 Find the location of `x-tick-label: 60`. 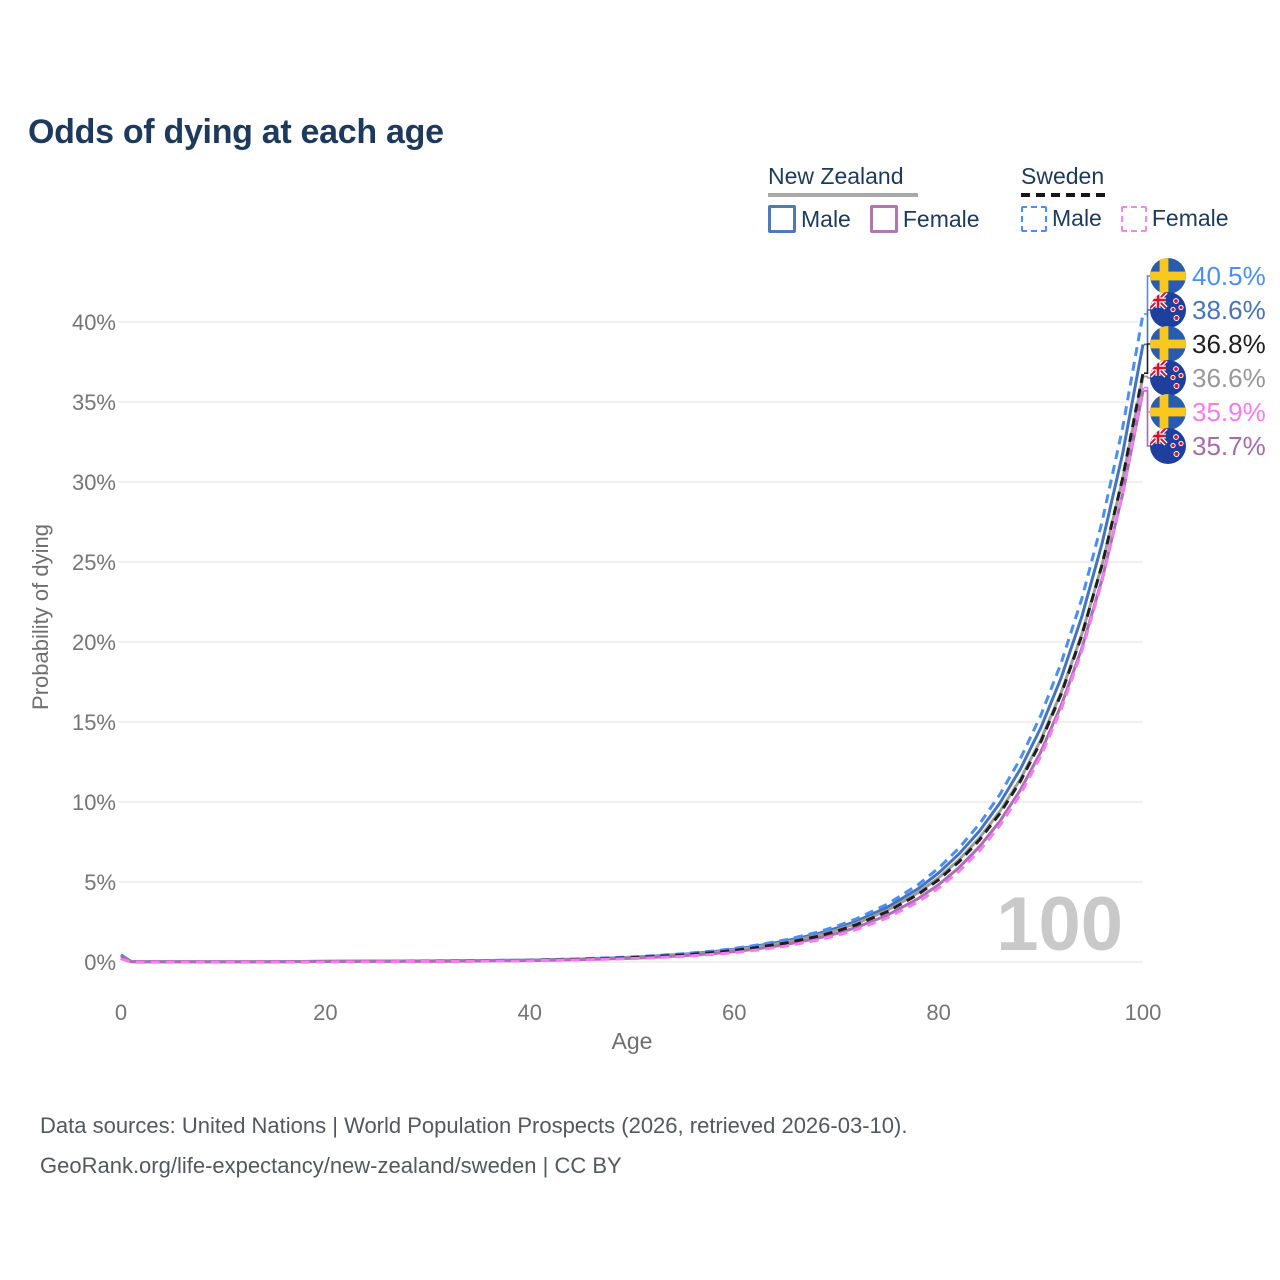

x-tick-label: 60 is located at coordinates (734, 1012).